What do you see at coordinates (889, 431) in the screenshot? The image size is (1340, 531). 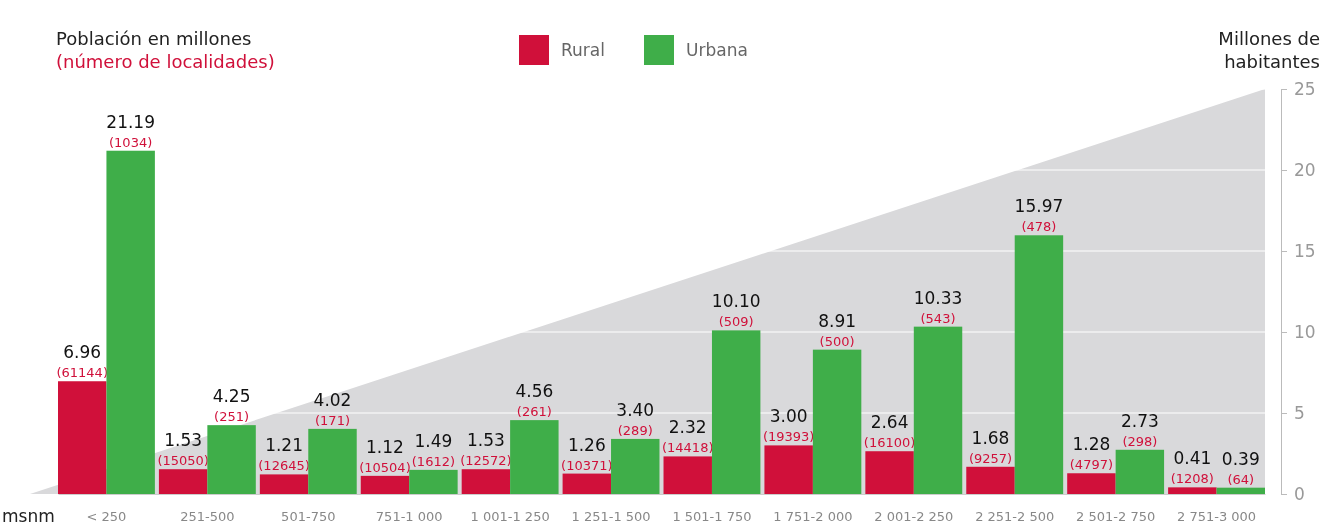 I see `data-label: 2.64 (16100)` at bounding box center [889, 431].